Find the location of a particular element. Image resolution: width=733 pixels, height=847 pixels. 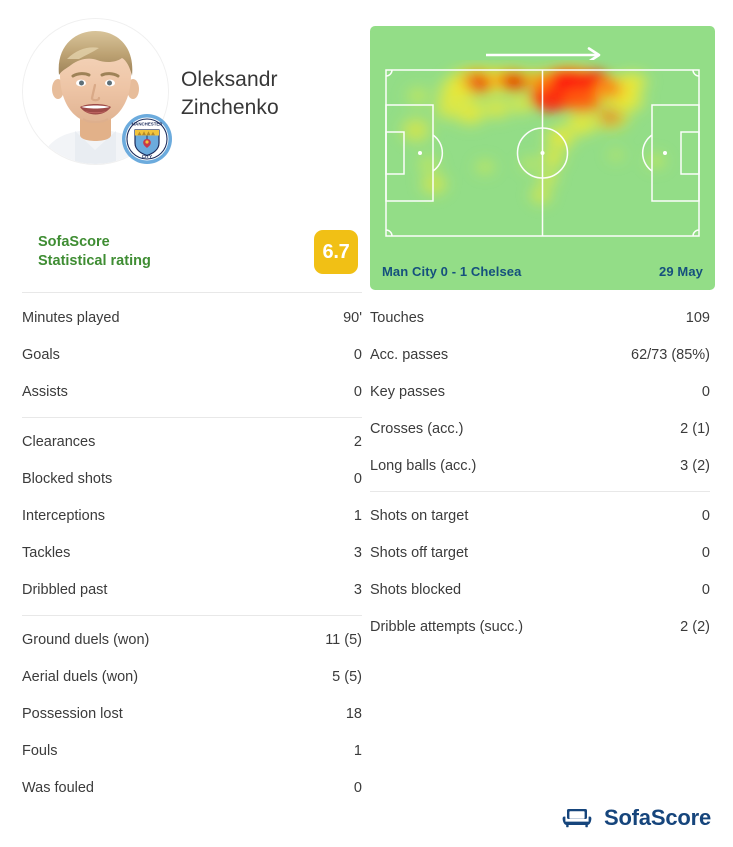

stat-row: Blocked shots 0 is located at coordinates (192, 479).